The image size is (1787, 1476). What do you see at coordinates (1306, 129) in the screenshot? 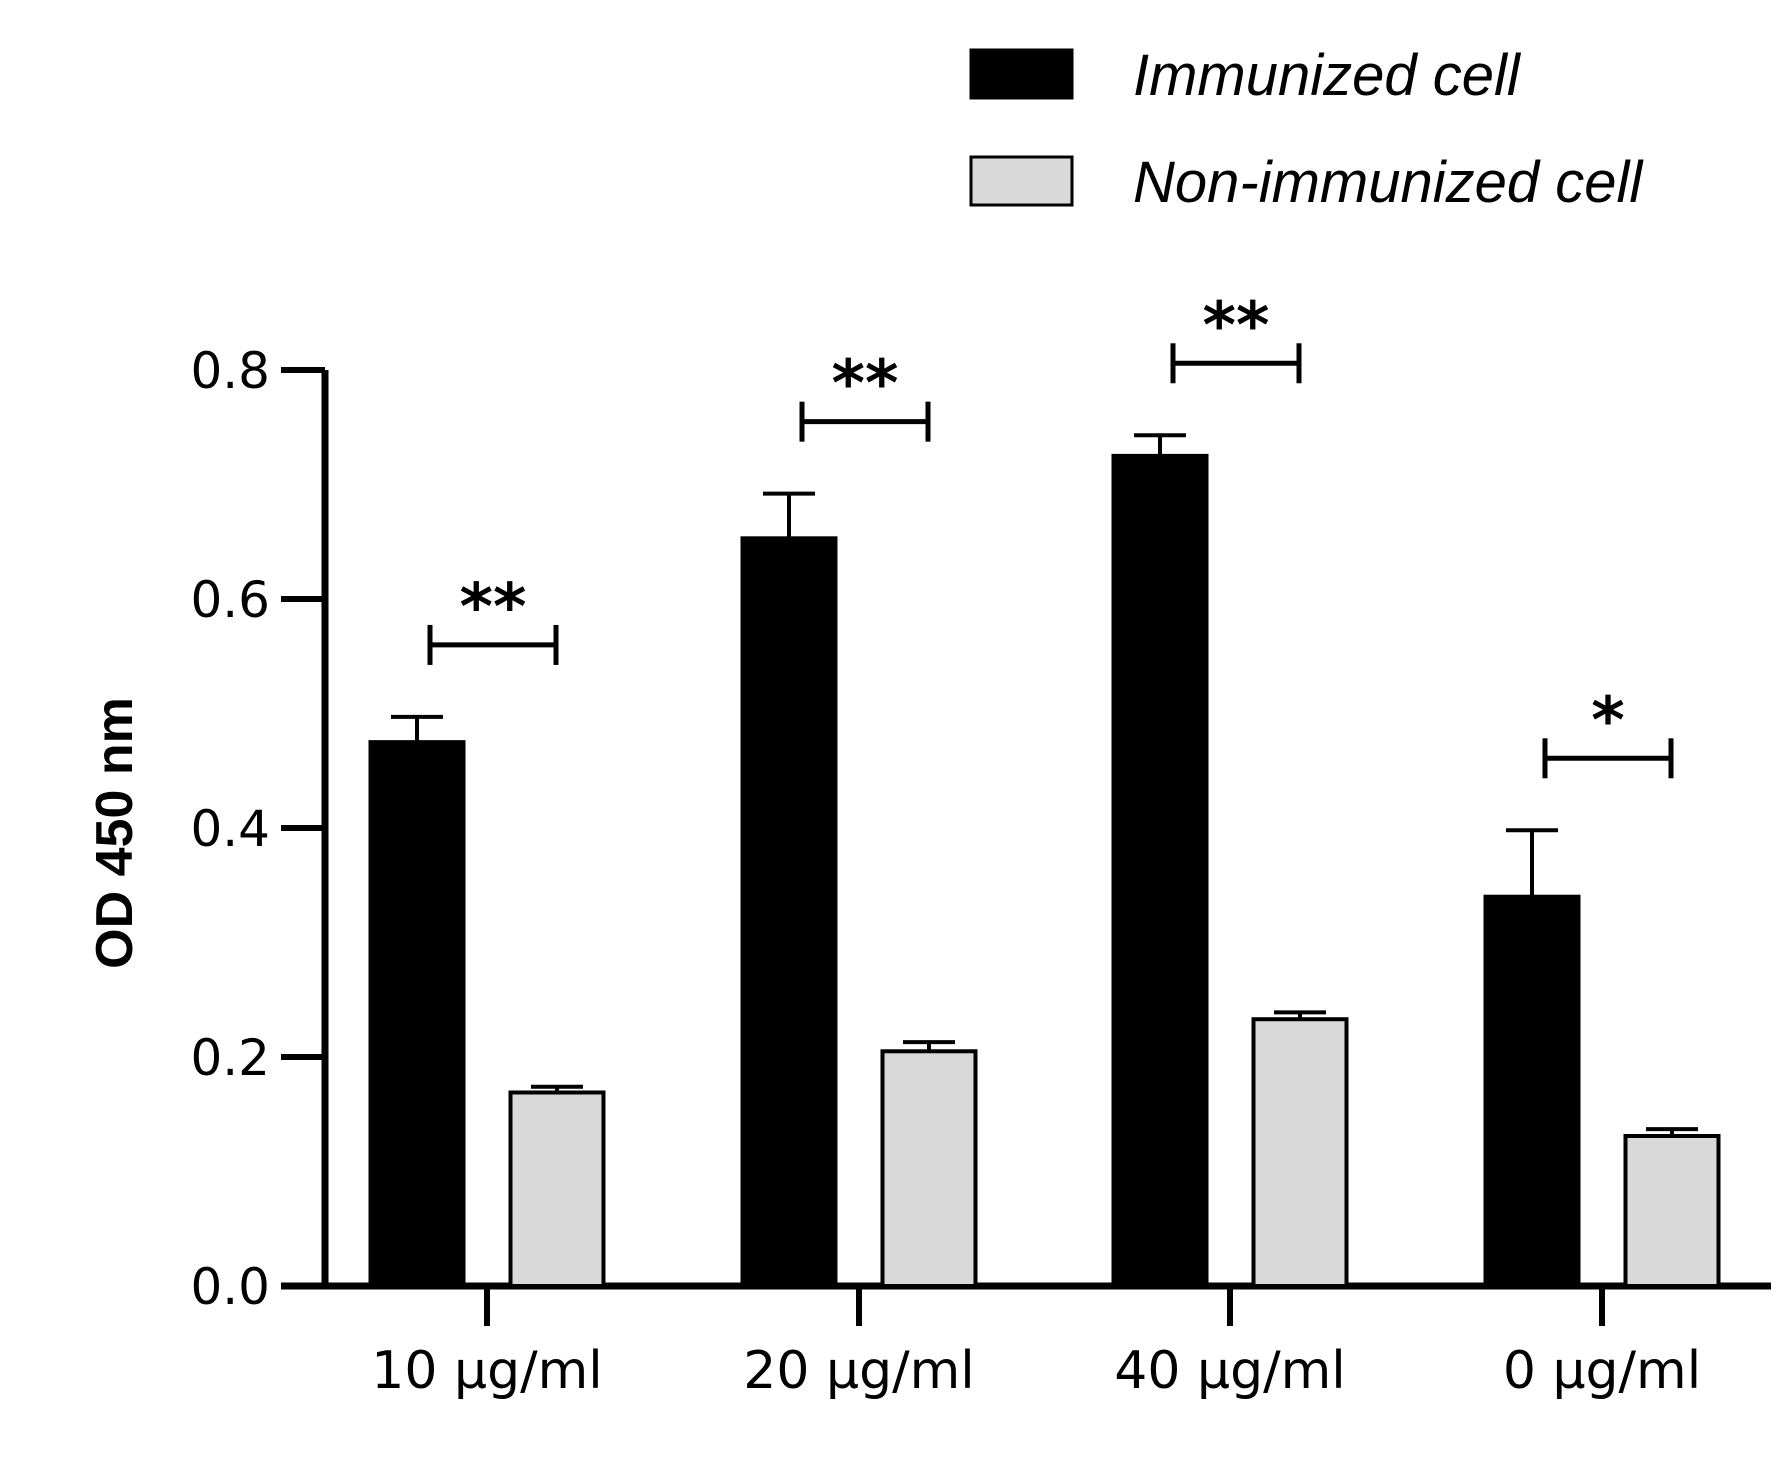
I see `legend: Immunized cell Non-immunized cell` at bounding box center [1306, 129].